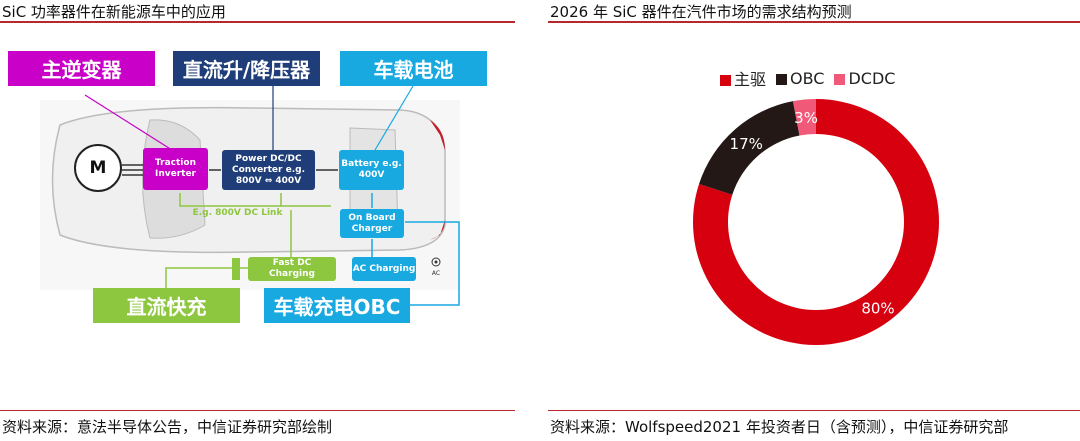 The width and height of the screenshot is (1080, 441). Describe the element at coordinates (877, 308) in the screenshot. I see `data-label: 80%` at that location.